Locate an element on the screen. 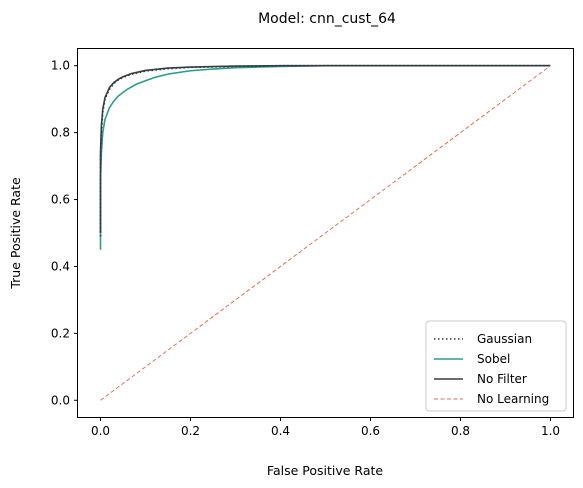 This screenshot has width=583, height=488. legend: Gaussian Sobel No Filter No Learning is located at coordinates (496, 366).